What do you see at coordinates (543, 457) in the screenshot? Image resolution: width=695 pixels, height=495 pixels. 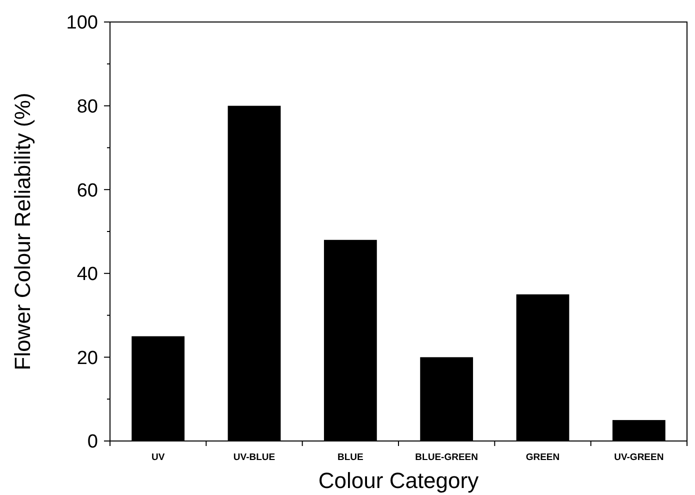 I see `x-tick-label: GREEN` at bounding box center [543, 457].